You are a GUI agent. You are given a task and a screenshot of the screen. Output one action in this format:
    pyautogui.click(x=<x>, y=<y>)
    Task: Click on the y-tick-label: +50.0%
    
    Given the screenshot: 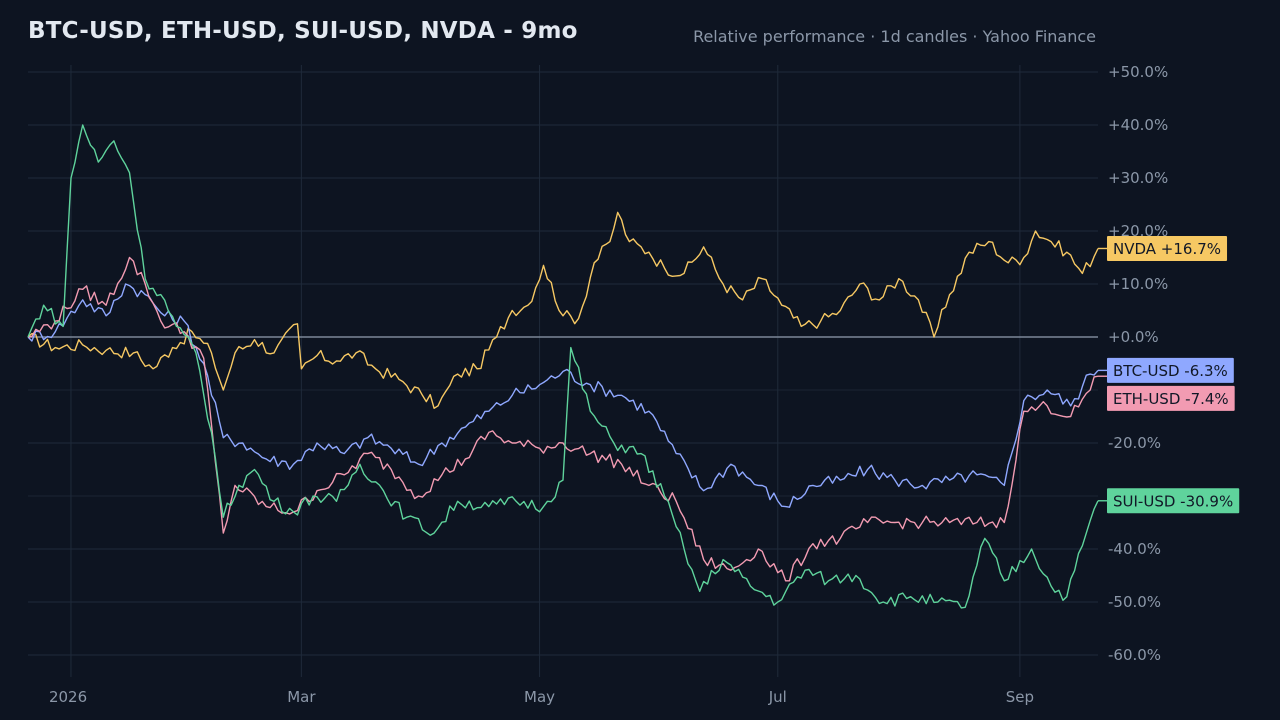 What is the action you would take?
    pyautogui.click(x=1138, y=72)
    